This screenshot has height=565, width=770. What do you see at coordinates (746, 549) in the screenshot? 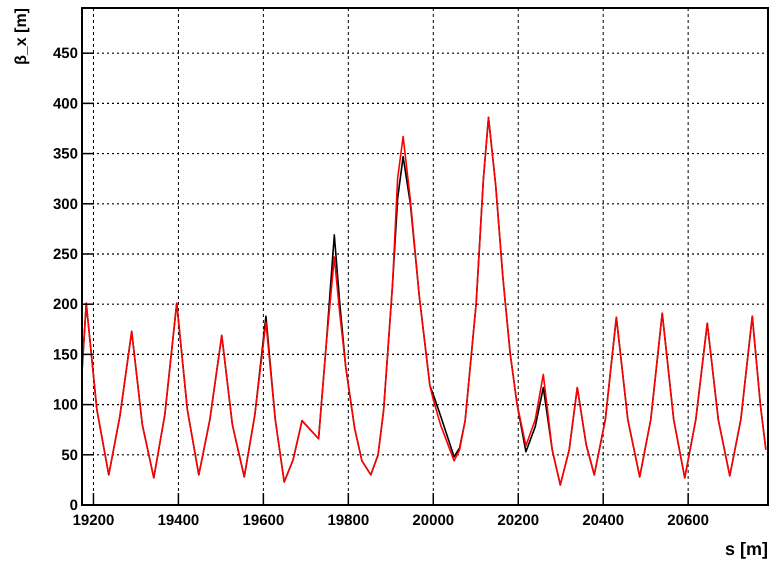
I see `x-axis-title: s [m]` at bounding box center [746, 549].